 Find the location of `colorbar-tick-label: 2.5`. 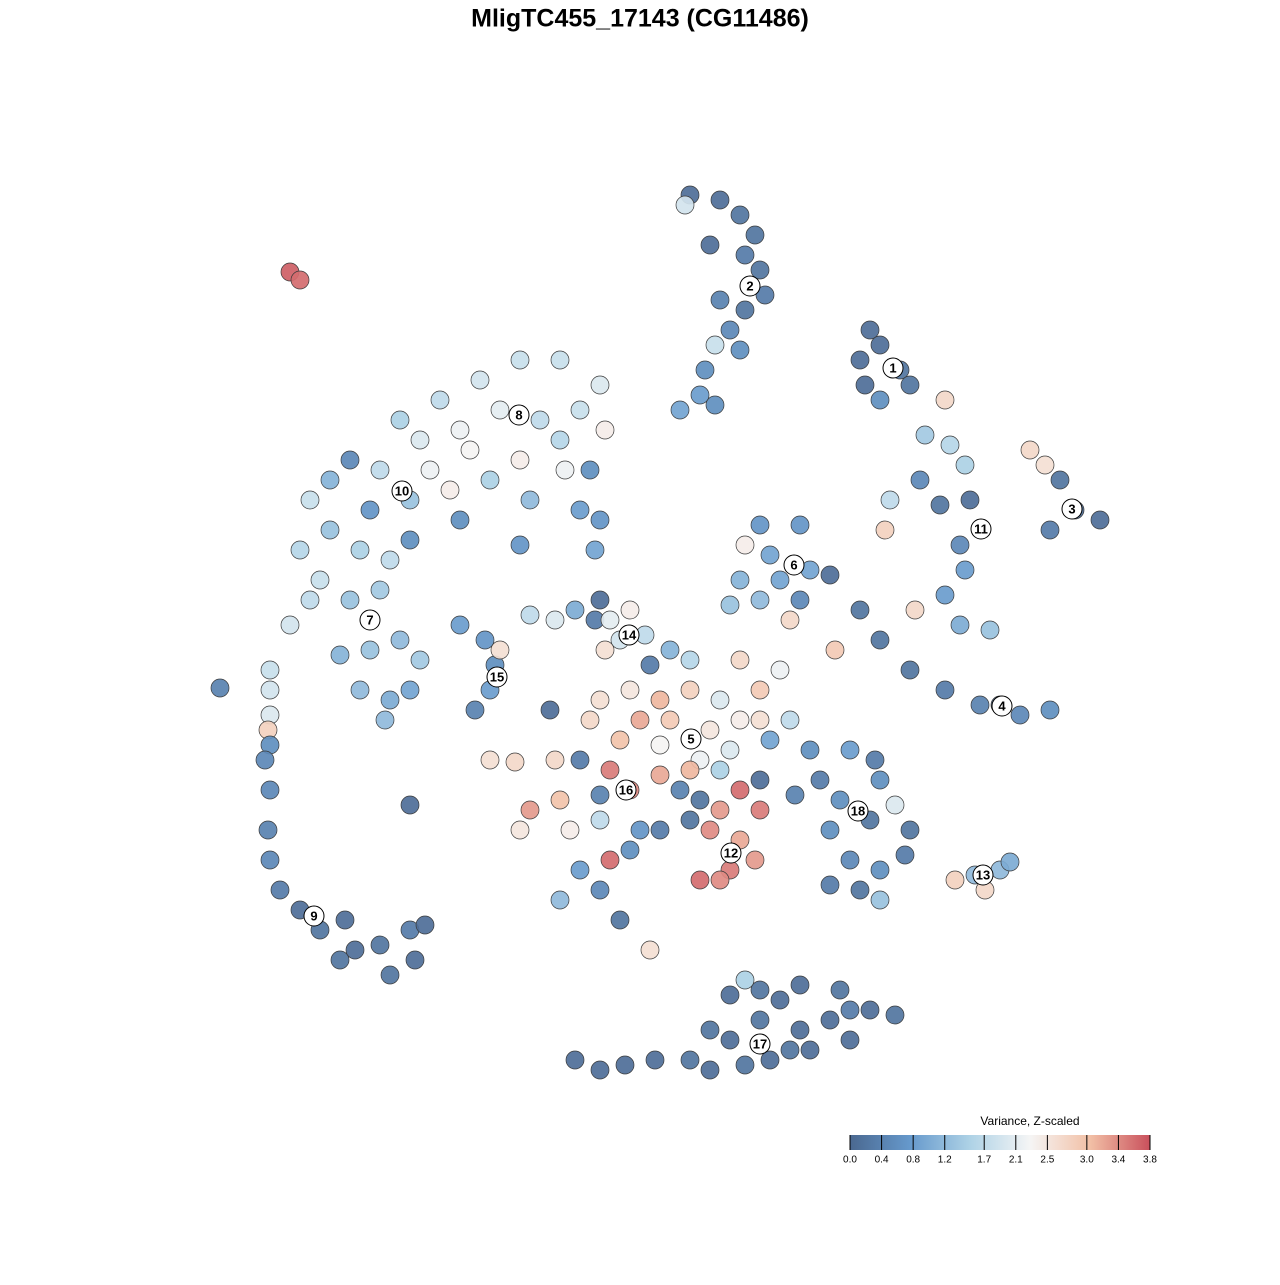

colorbar-tick-label: 2.5 is located at coordinates (1047, 1160).